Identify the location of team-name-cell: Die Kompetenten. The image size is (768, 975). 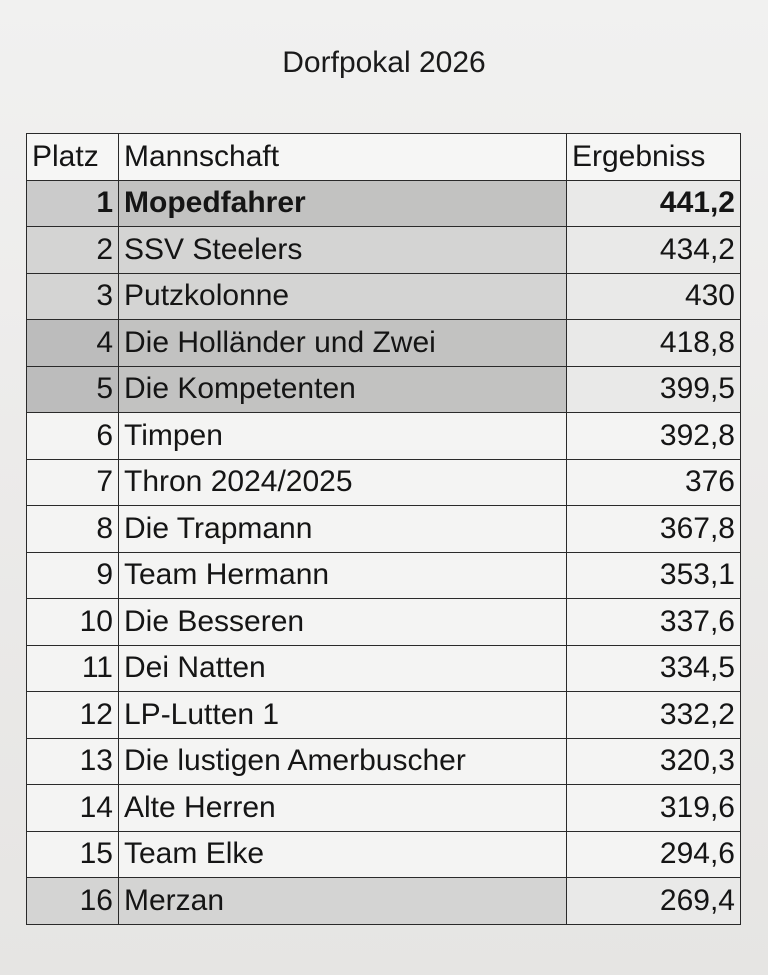
(342, 389).